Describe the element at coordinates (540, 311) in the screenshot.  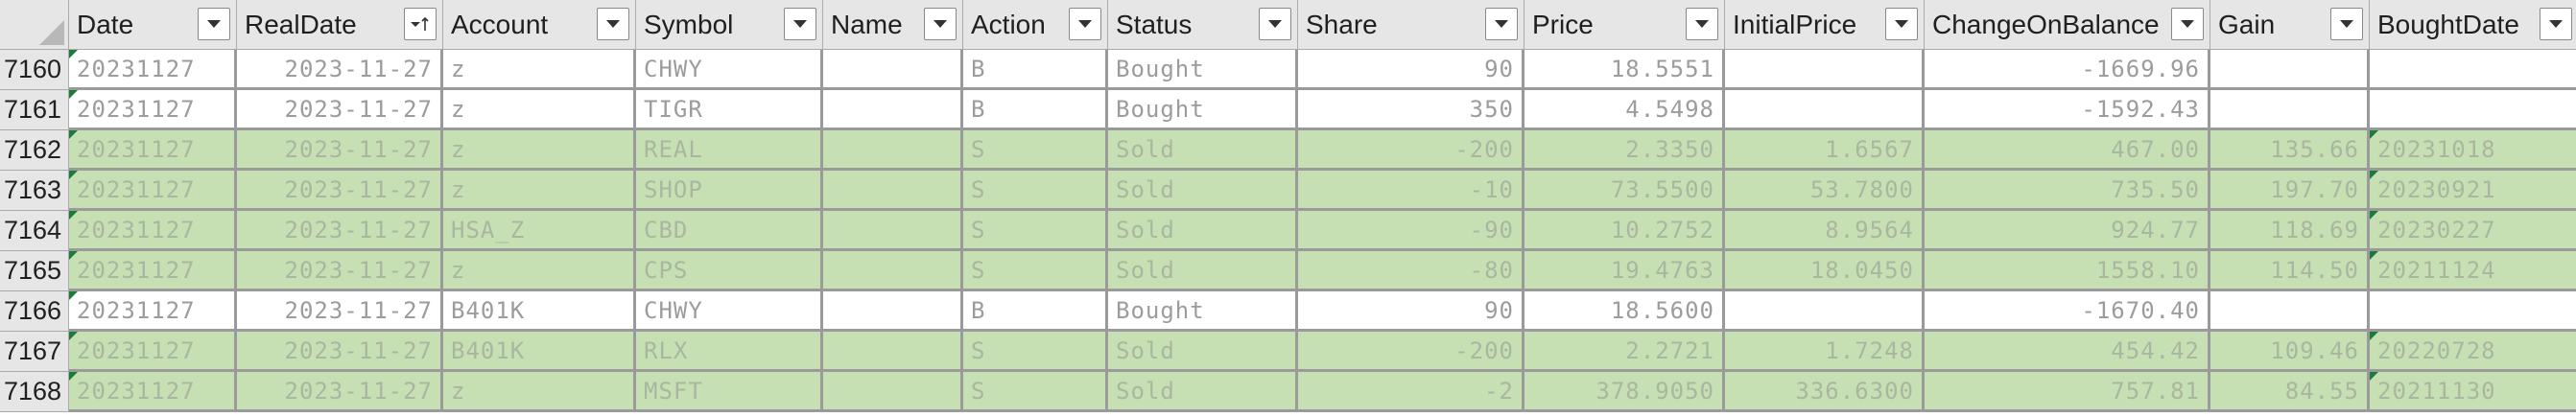
I see `cell-account: B401K` at that location.